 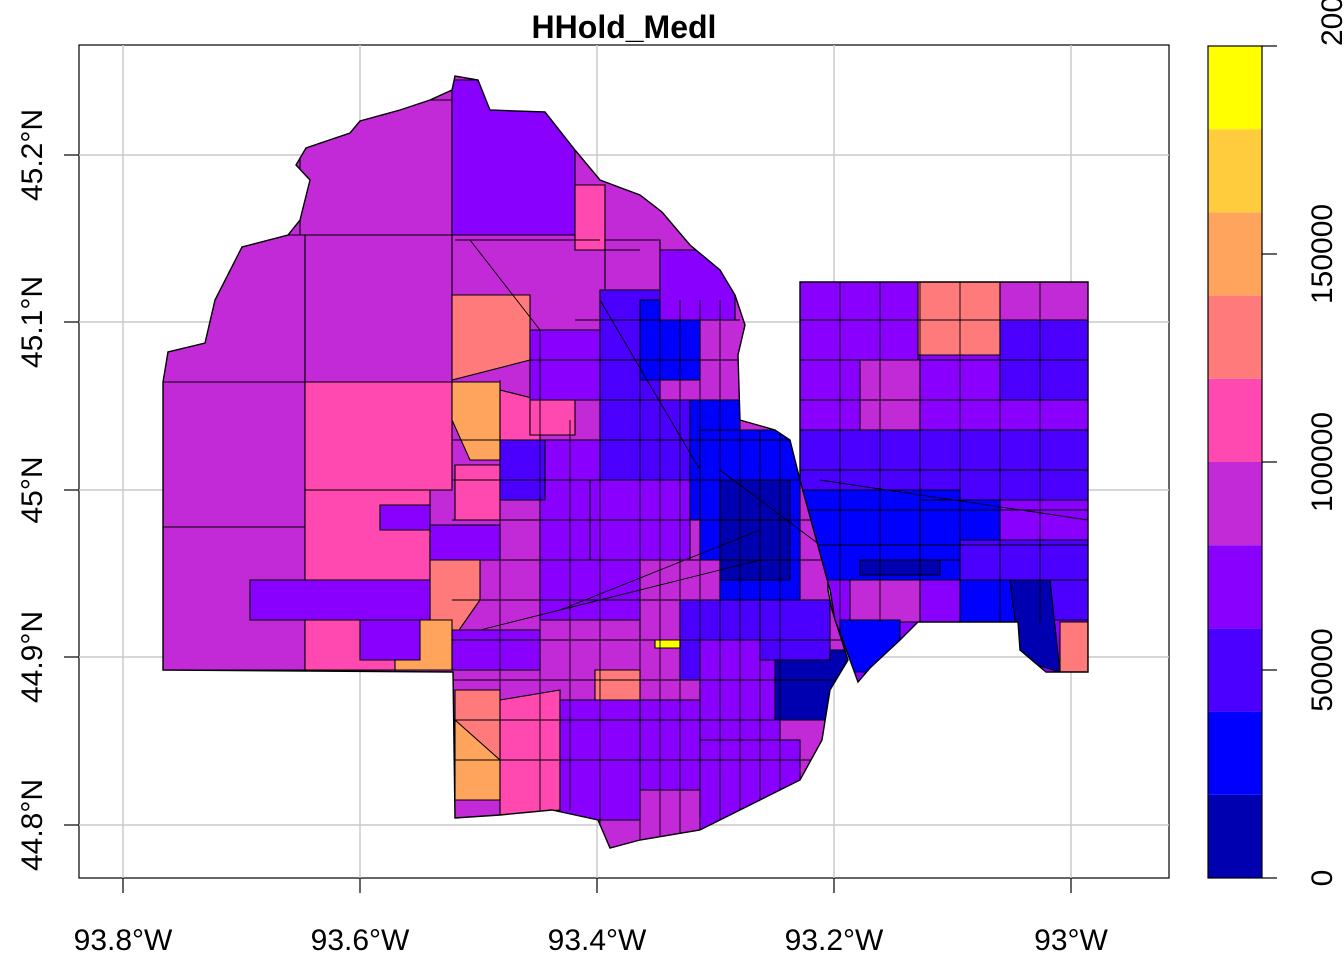 What do you see at coordinates (597, 940) in the screenshot?
I see `x-tick-label: 93.4°W` at bounding box center [597, 940].